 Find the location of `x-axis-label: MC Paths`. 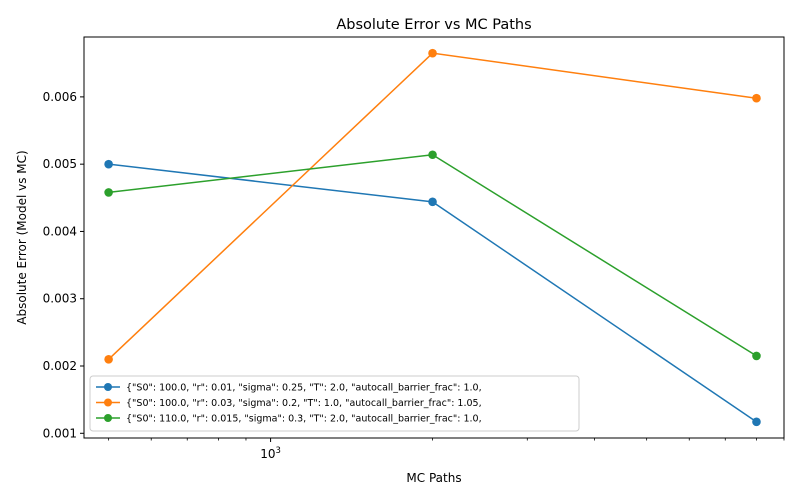

x-axis-label: MC Paths is located at coordinates (433, 478).